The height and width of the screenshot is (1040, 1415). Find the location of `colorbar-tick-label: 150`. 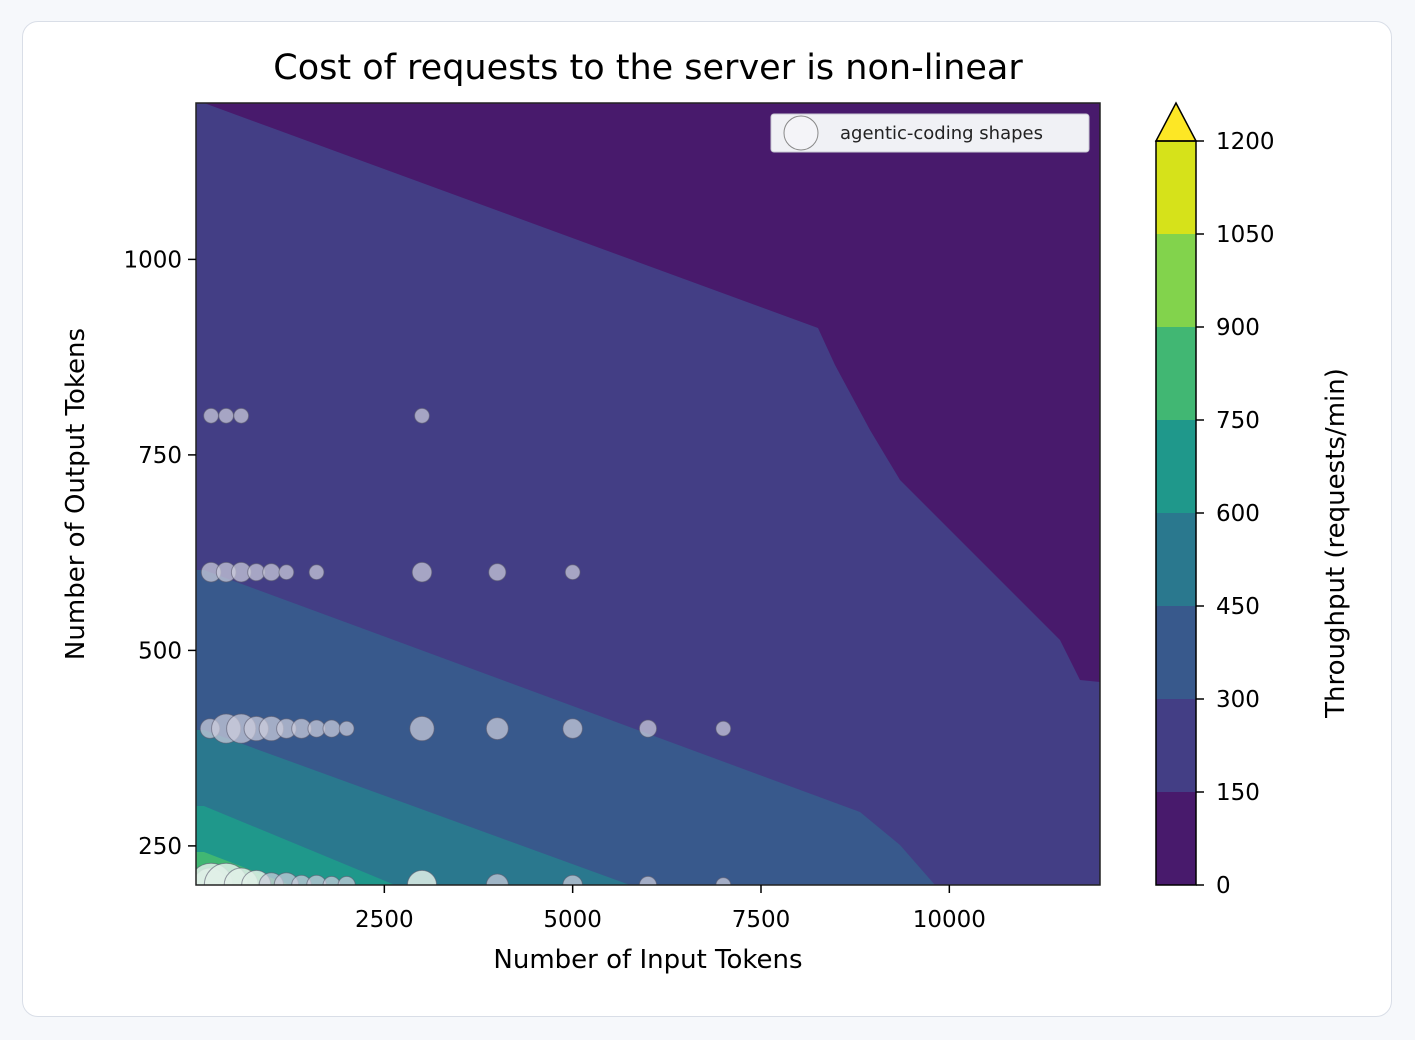

colorbar-tick-label: 150 is located at coordinates (1238, 793).